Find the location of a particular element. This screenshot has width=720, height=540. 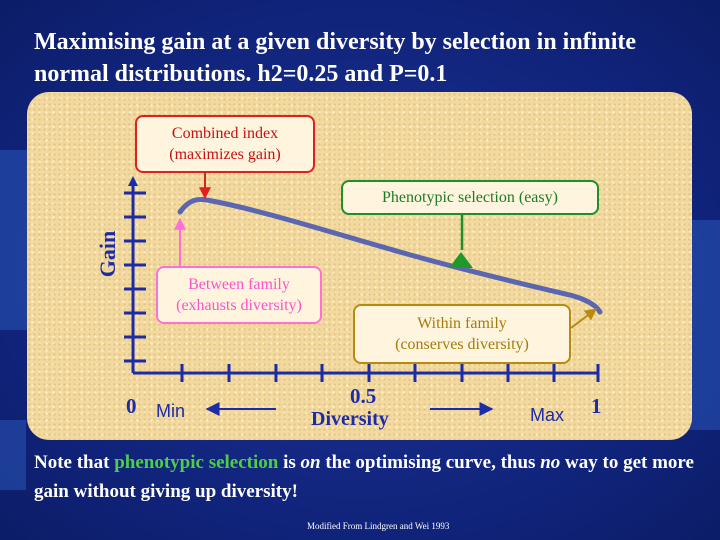

phenotypic-selection-marker is located at coordinates (461, 260).